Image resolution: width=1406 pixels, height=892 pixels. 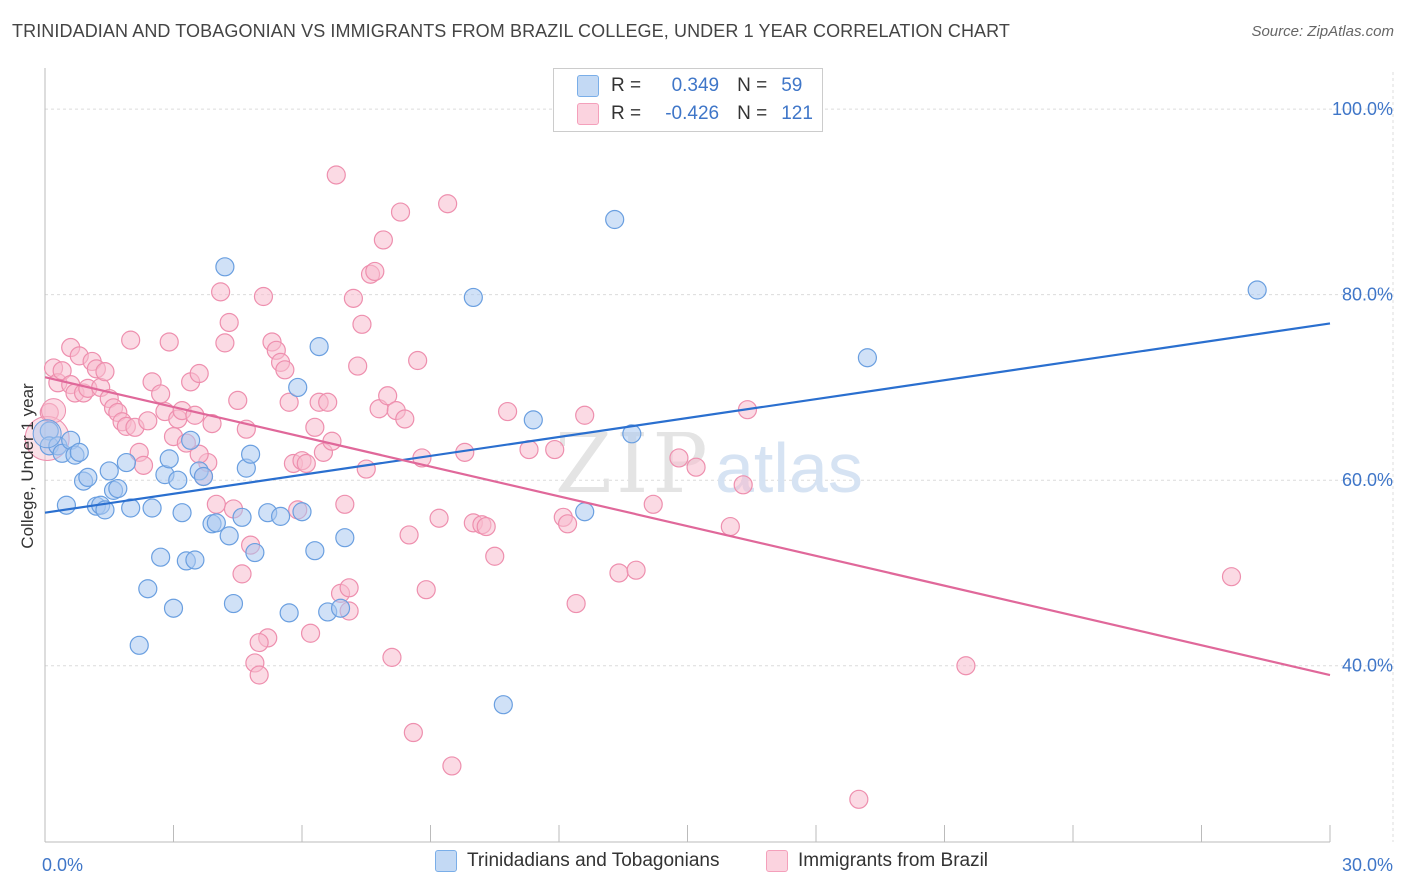 I want to click on x-tick-label-max: 30.0%, so click(x=1367, y=865).